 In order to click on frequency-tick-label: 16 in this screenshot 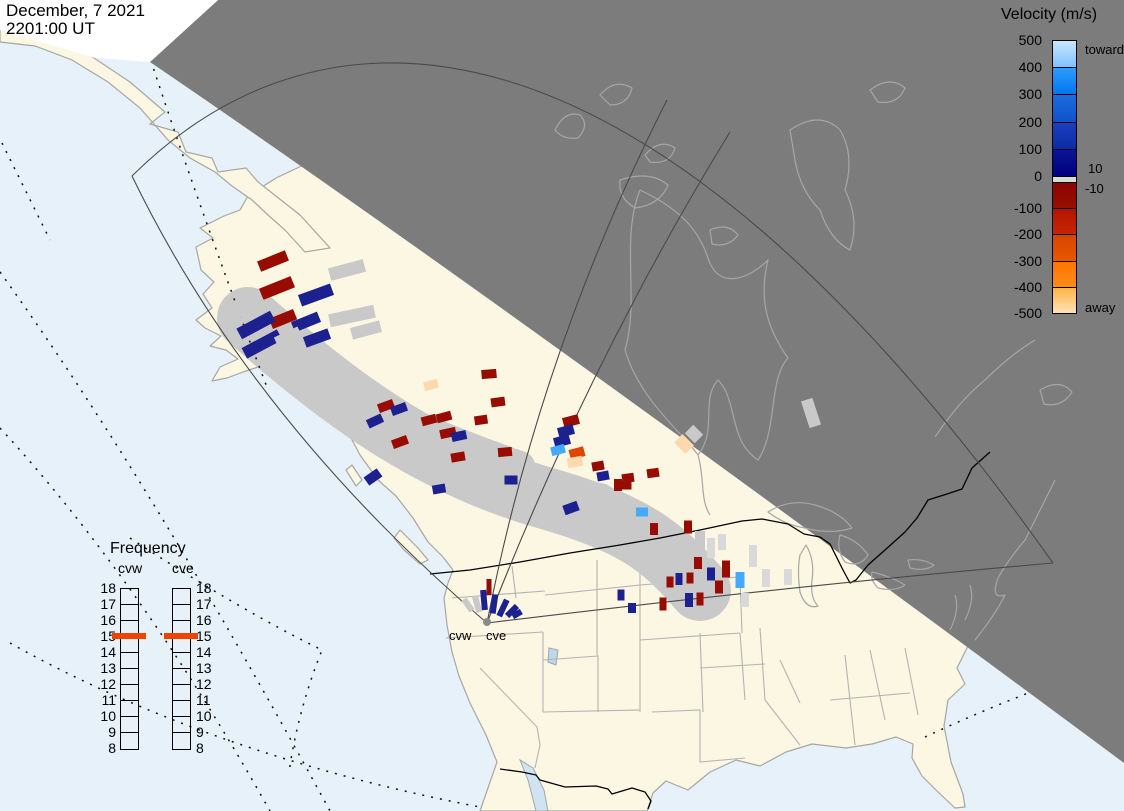, I will do `click(204, 620)`.